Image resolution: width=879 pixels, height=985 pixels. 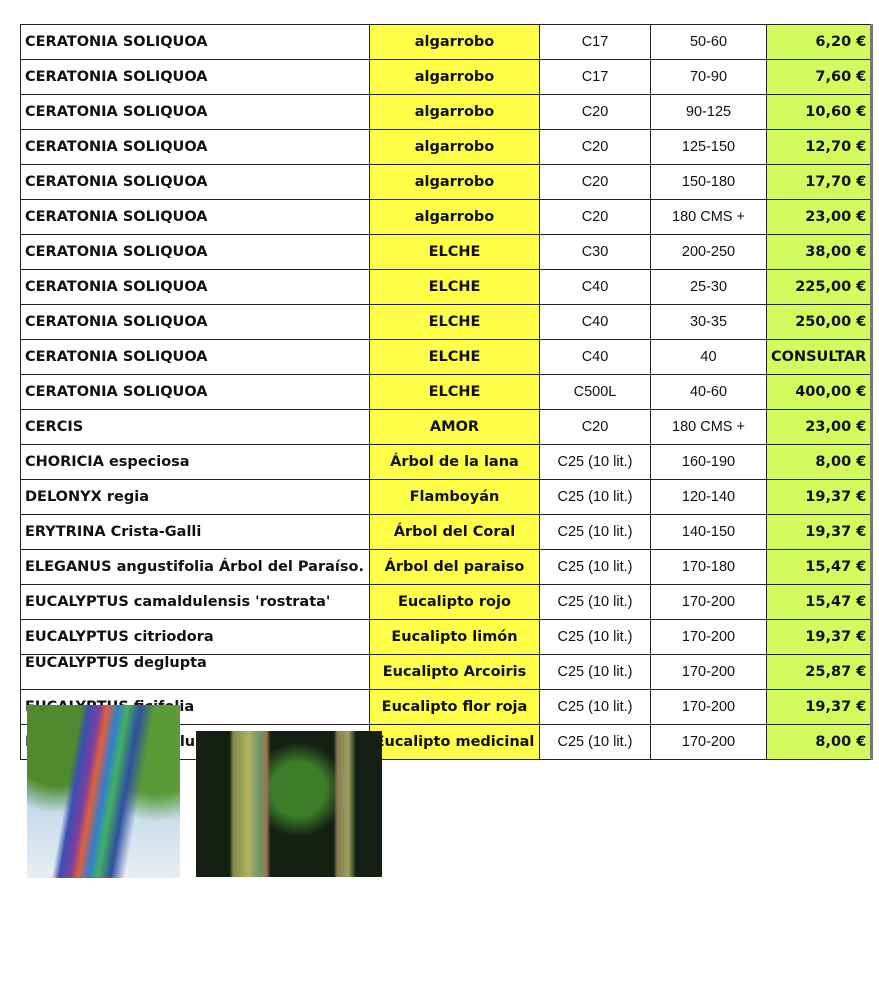 I want to click on cell-name: CERCIS, so click(x=195, y=427).